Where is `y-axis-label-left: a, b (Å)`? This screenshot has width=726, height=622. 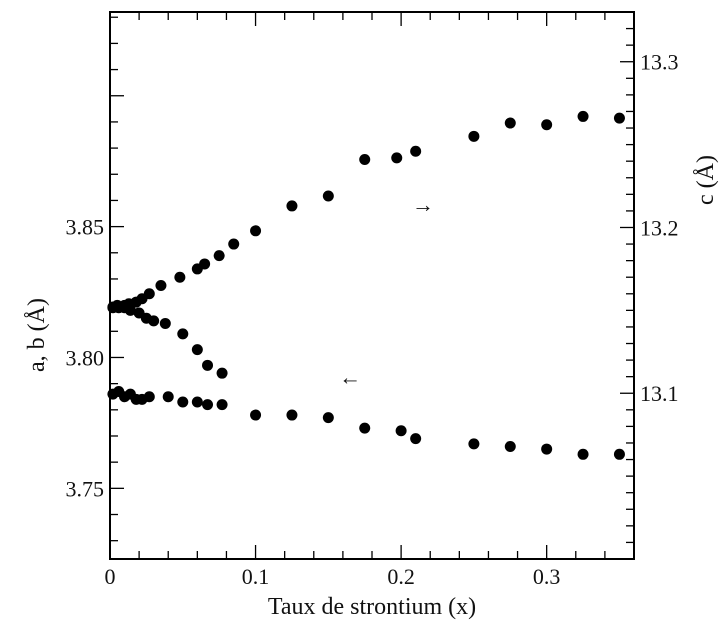
y-axis-label-left: a, b (Å) is located at coordinates (37, 335).